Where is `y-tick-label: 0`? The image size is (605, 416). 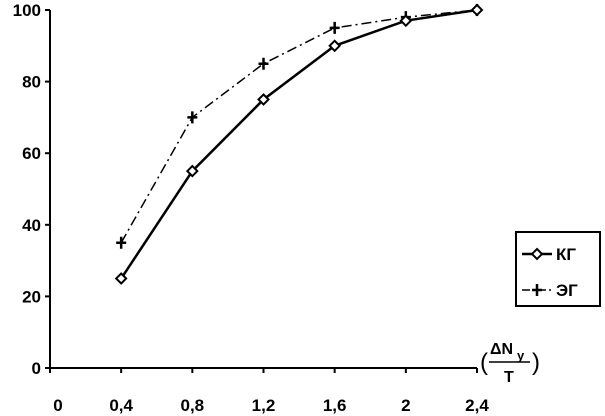 y-tick-label: 0 is located at coordinates (36, 368).